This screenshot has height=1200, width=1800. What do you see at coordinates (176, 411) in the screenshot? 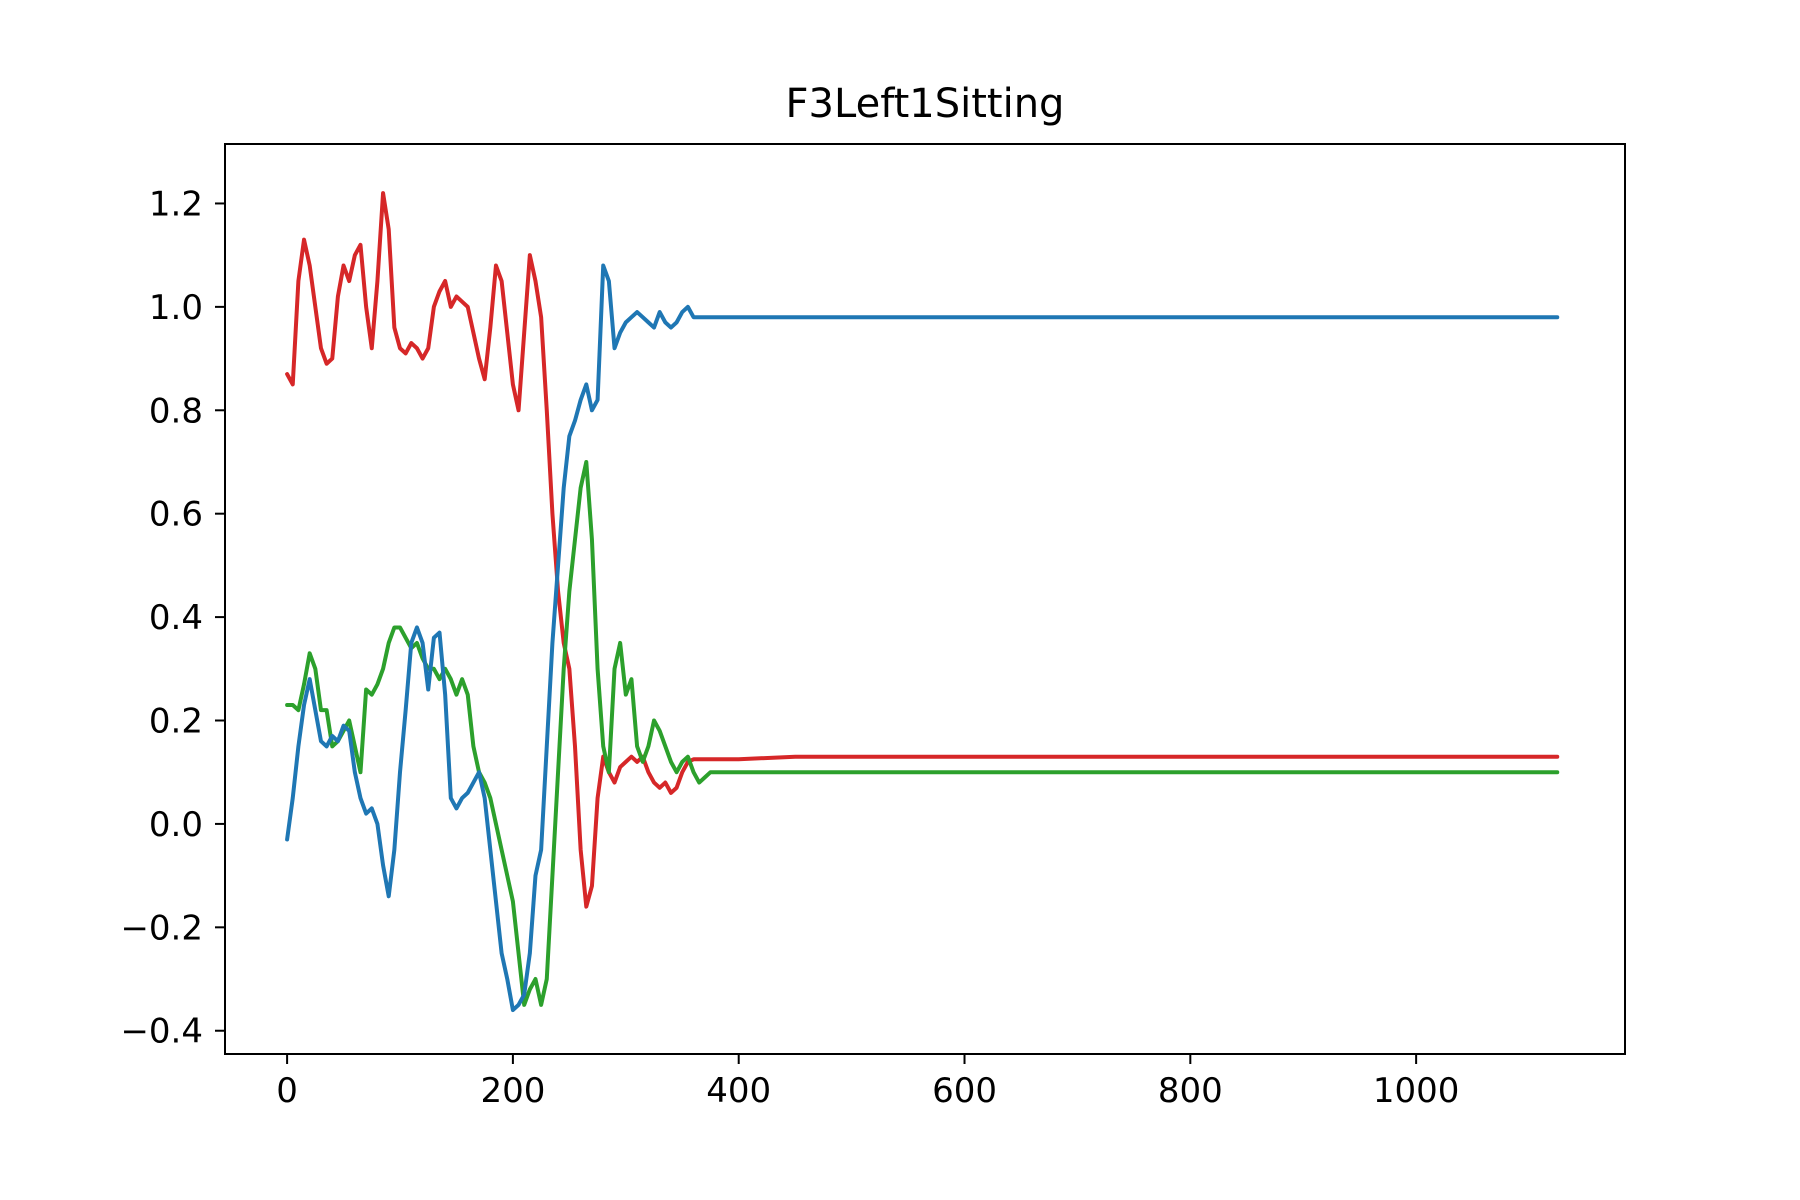
I see `y-tick-label: 0.8` at bounding box center [176, 411].